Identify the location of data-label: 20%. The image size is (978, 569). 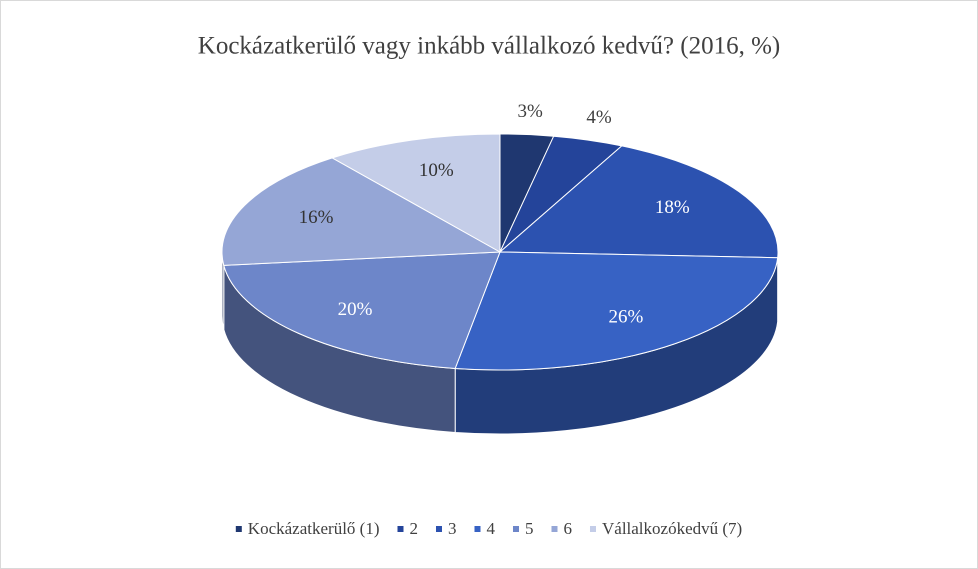
(355, 309).